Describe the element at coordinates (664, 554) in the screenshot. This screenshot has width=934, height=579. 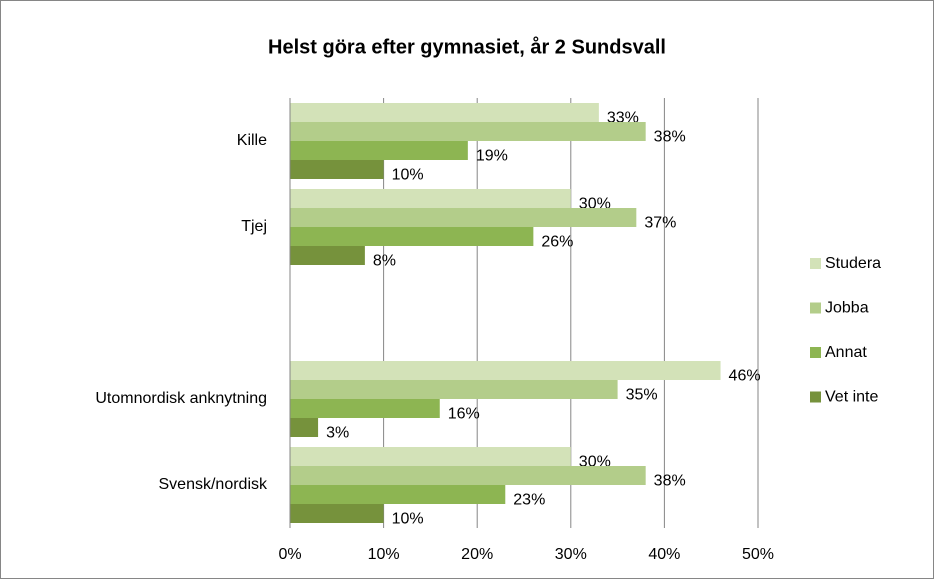
I see `x-tick-label: 40%` at that location.